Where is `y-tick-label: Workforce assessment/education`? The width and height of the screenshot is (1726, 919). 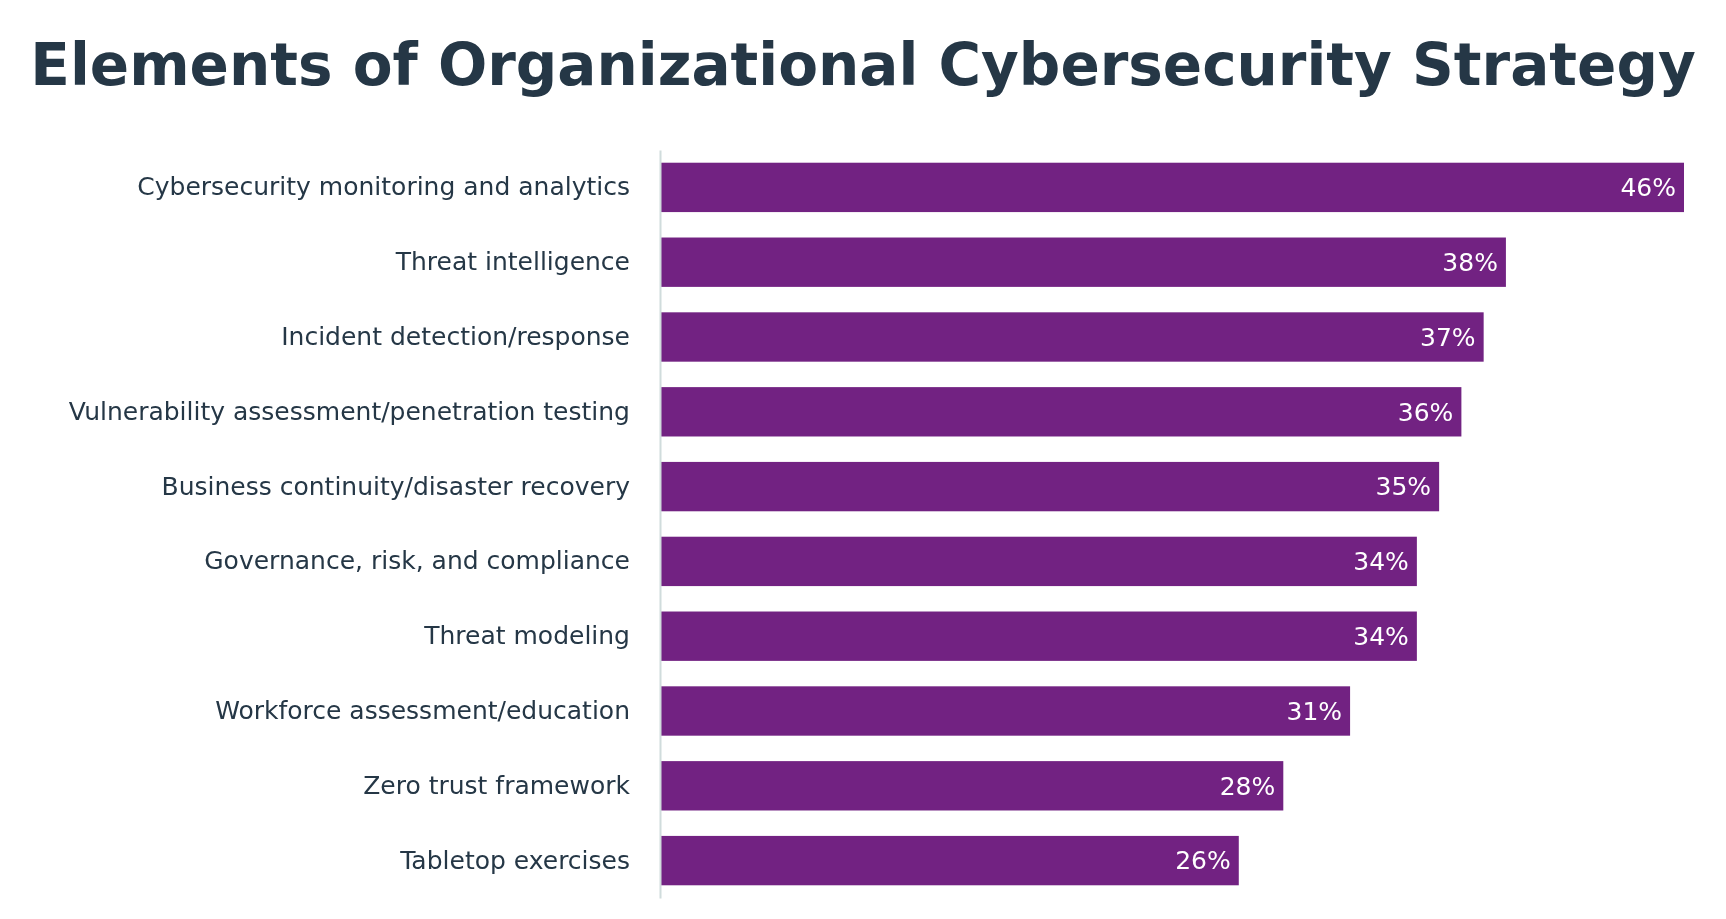 y-tick-label: Workforce assessment/education is located at coordinates (422, 710).